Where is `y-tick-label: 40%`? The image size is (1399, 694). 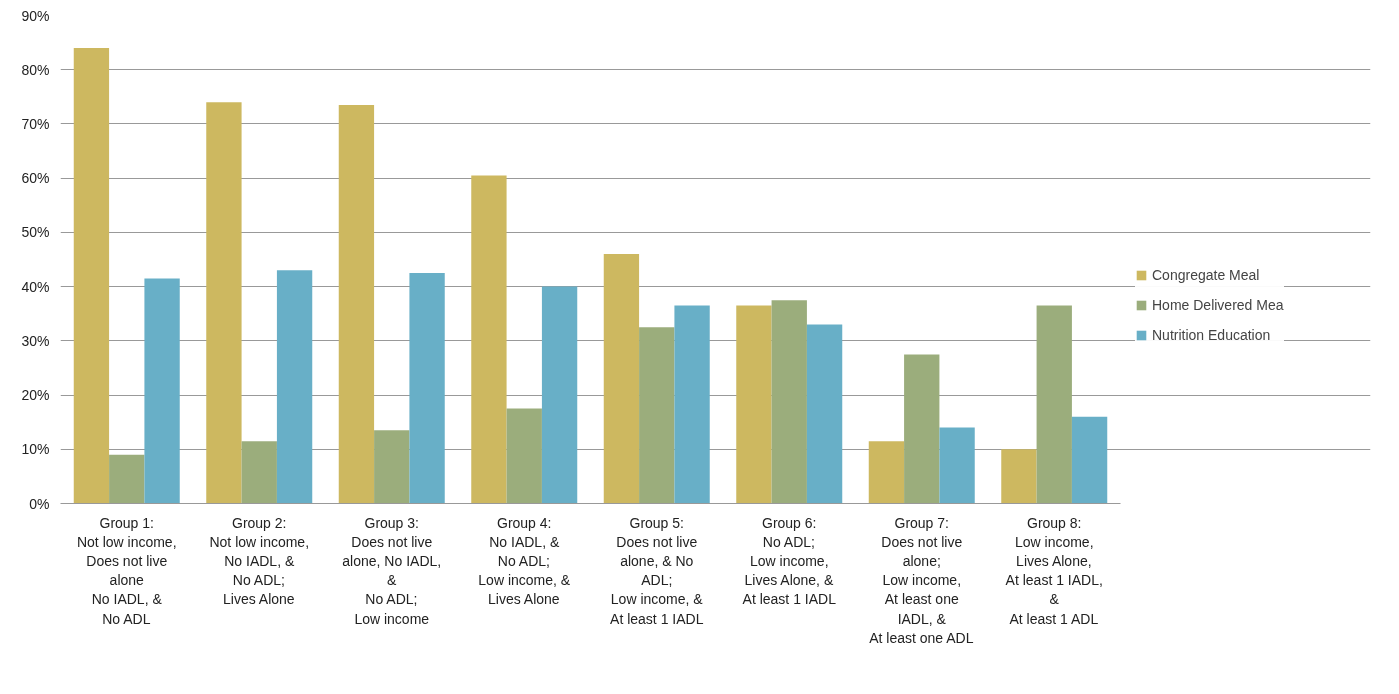
y-tick-label: 40% is located at coordinates (35, 286).